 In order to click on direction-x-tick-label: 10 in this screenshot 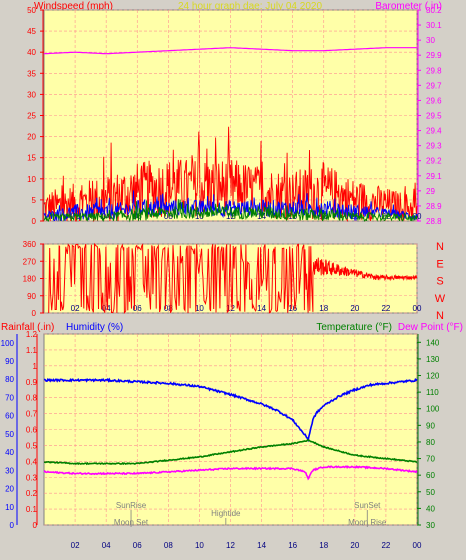, I will do `click(199, 308)`.